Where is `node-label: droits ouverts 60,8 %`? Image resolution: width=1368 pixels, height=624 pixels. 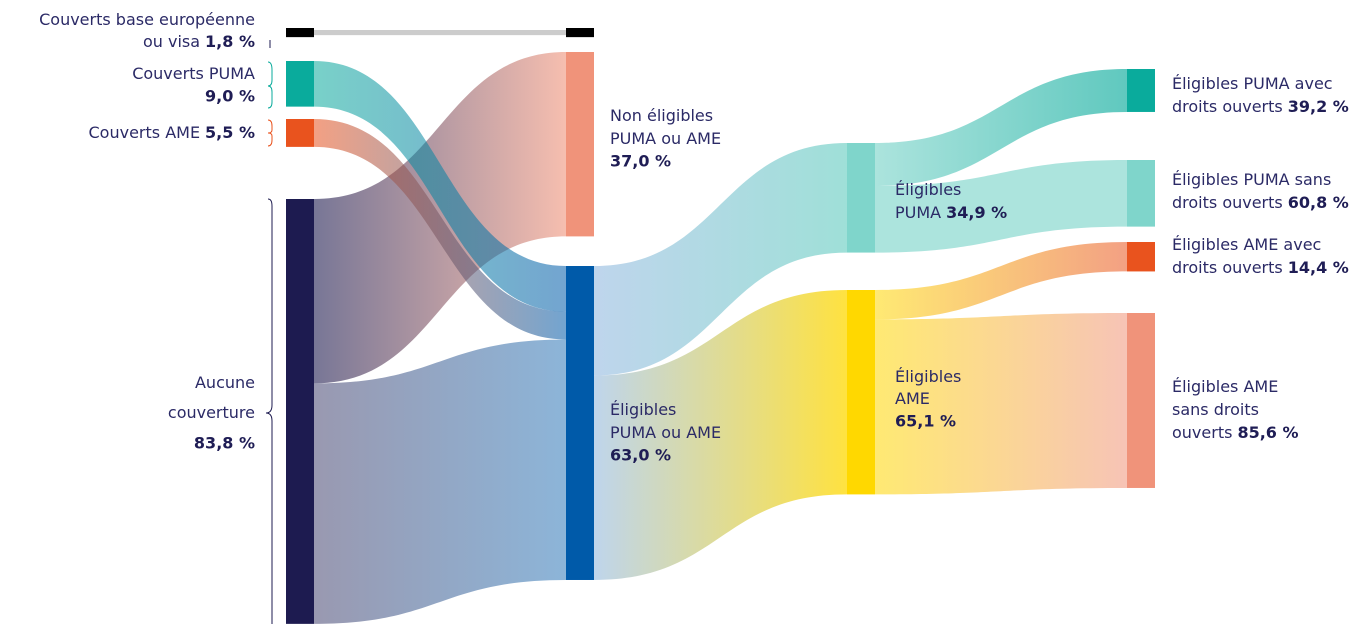 node-label: droits ouverts 60,8 % is located at coordinates (1260, 202).